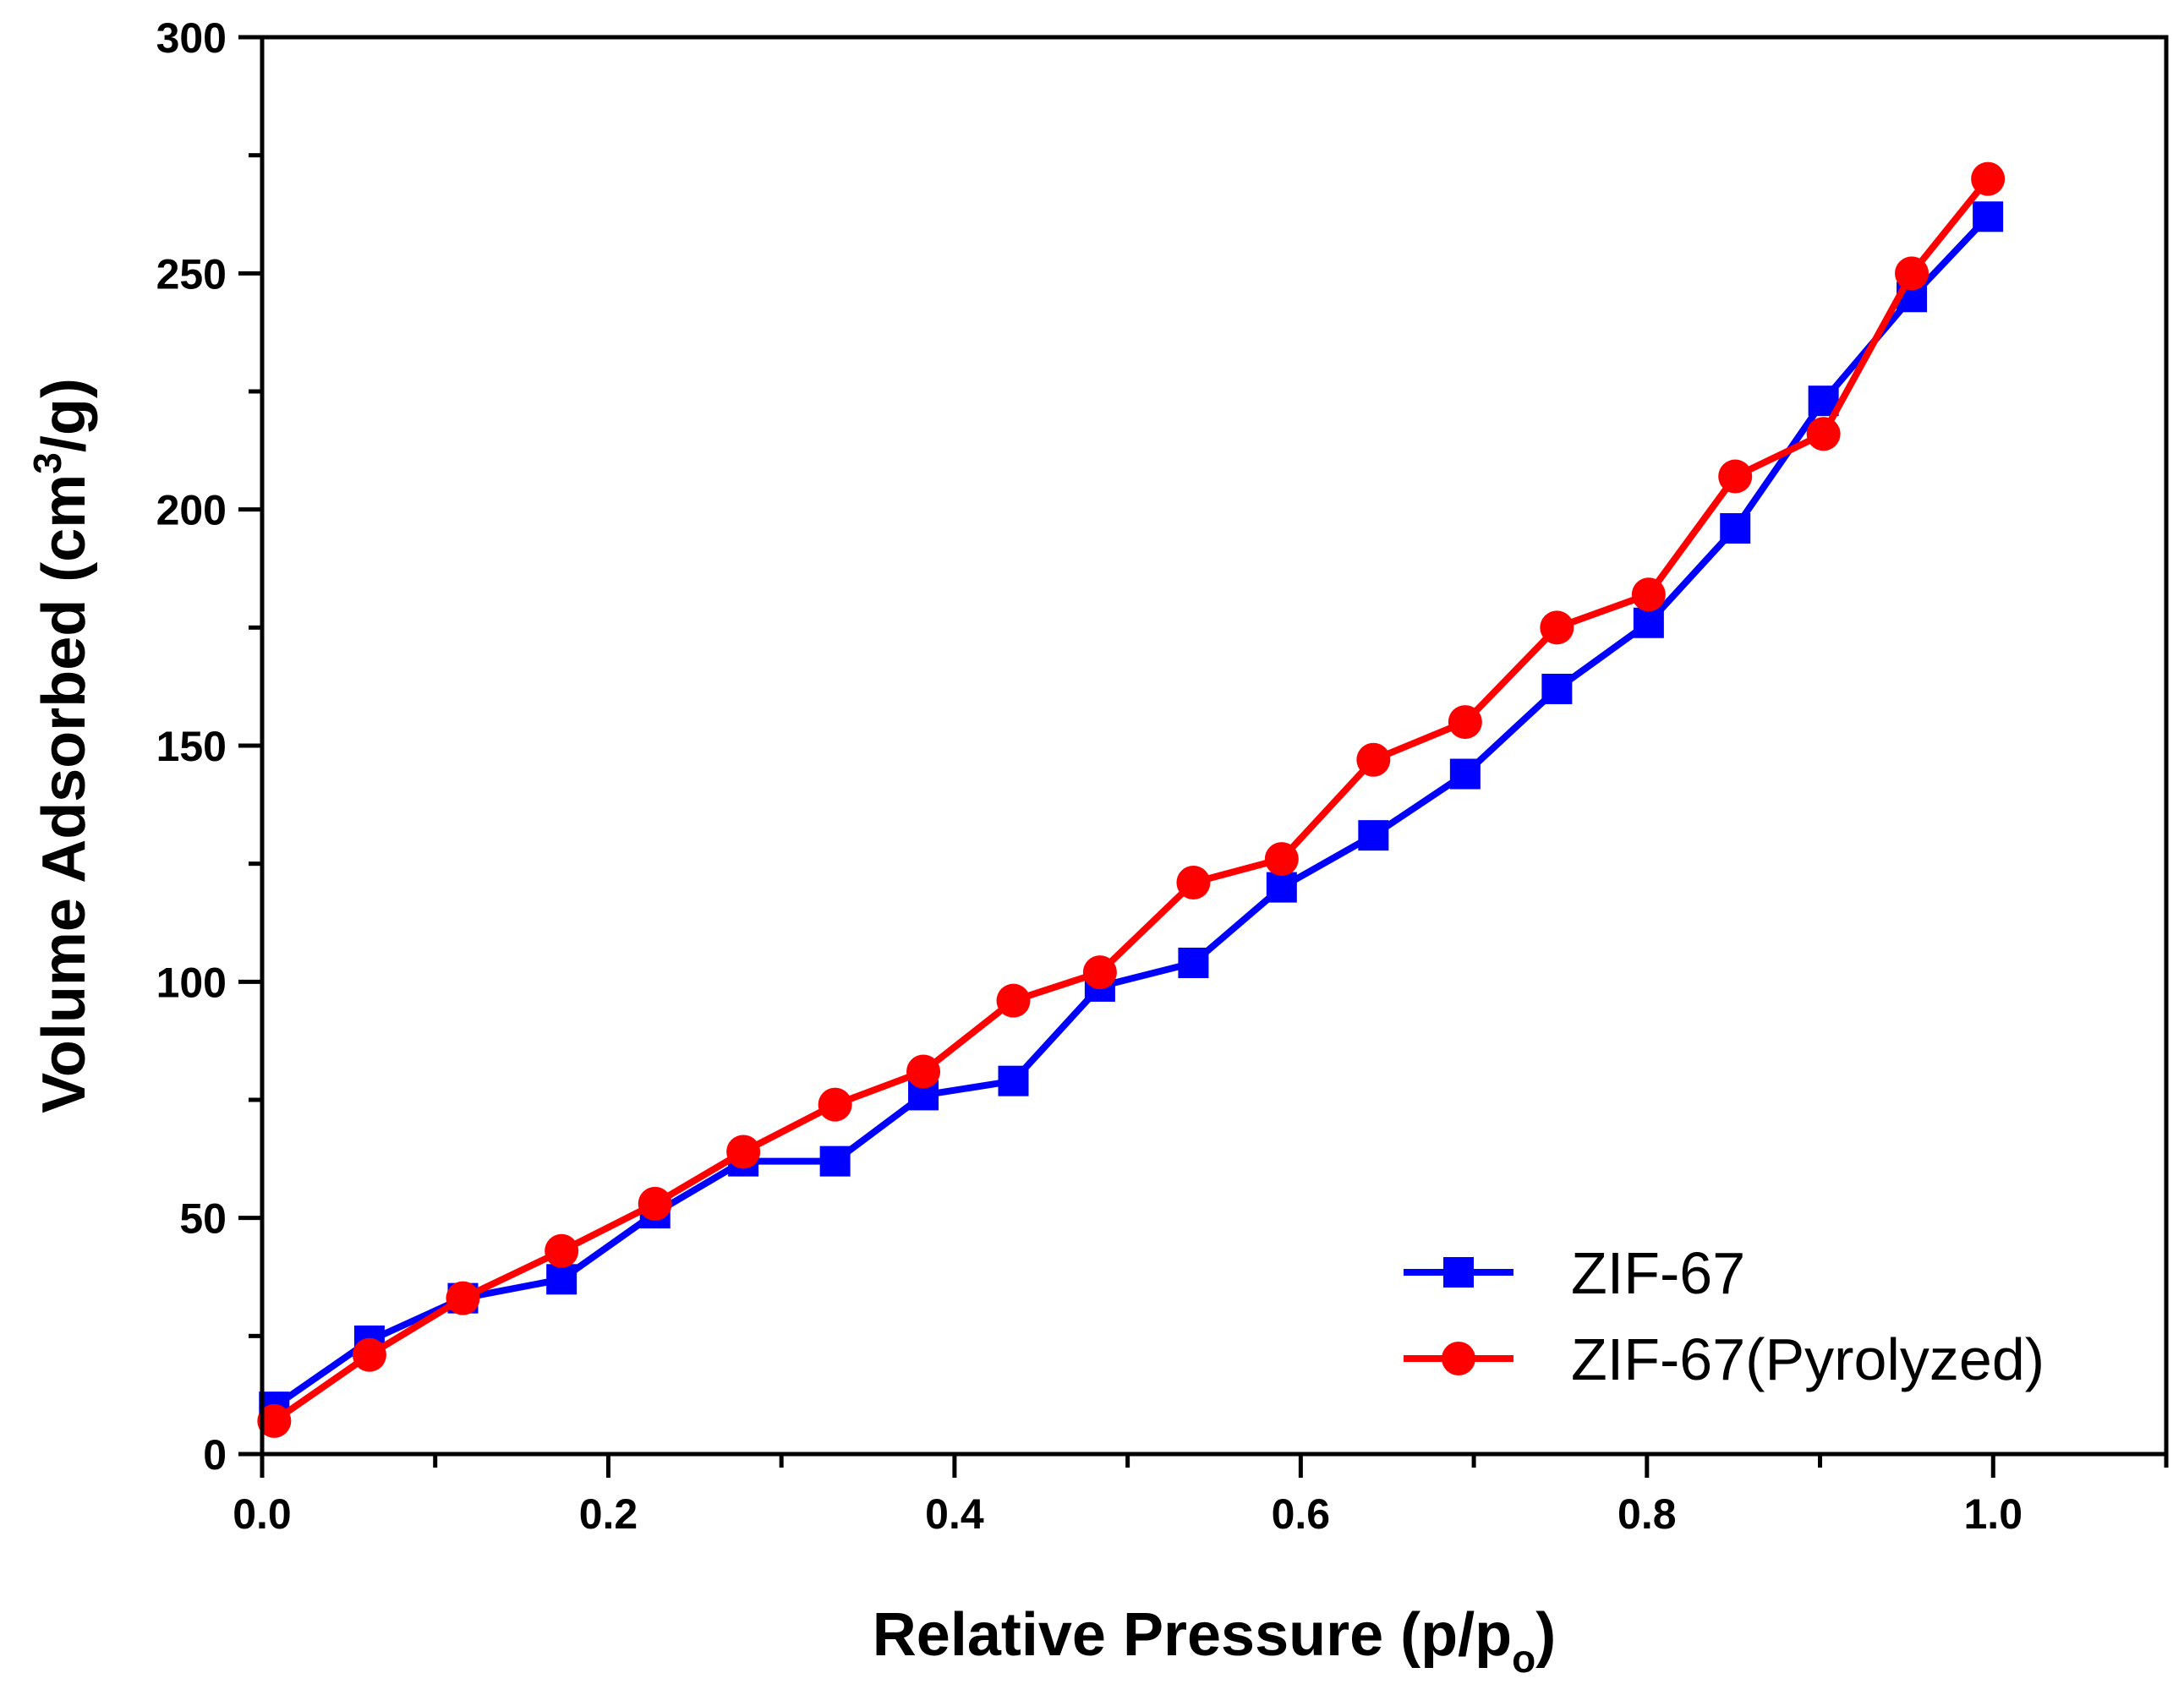  What do you see at coordinates (47, 463) in the screenshot?
I see `y-axis-title-superscript: 3` at bounding box center [47, 463].